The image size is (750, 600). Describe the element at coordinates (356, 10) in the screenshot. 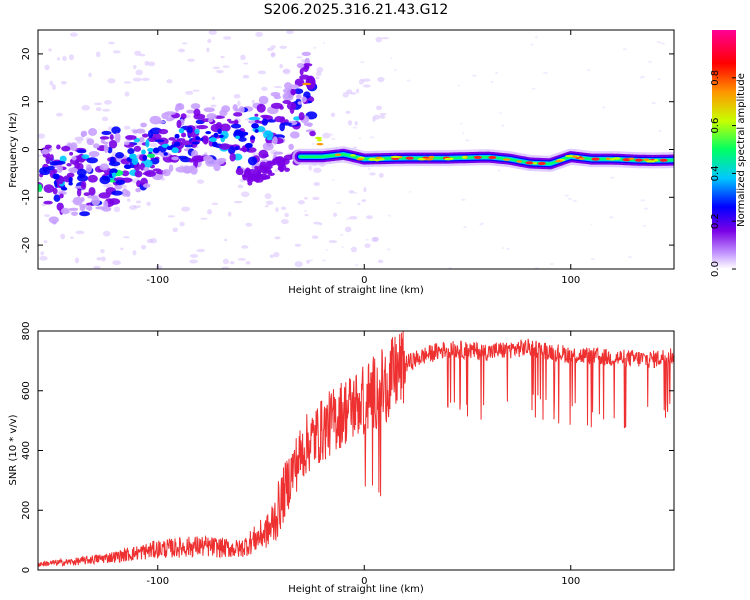

I see `figure-title: S206.2025.316.21.43.G12` at that location.